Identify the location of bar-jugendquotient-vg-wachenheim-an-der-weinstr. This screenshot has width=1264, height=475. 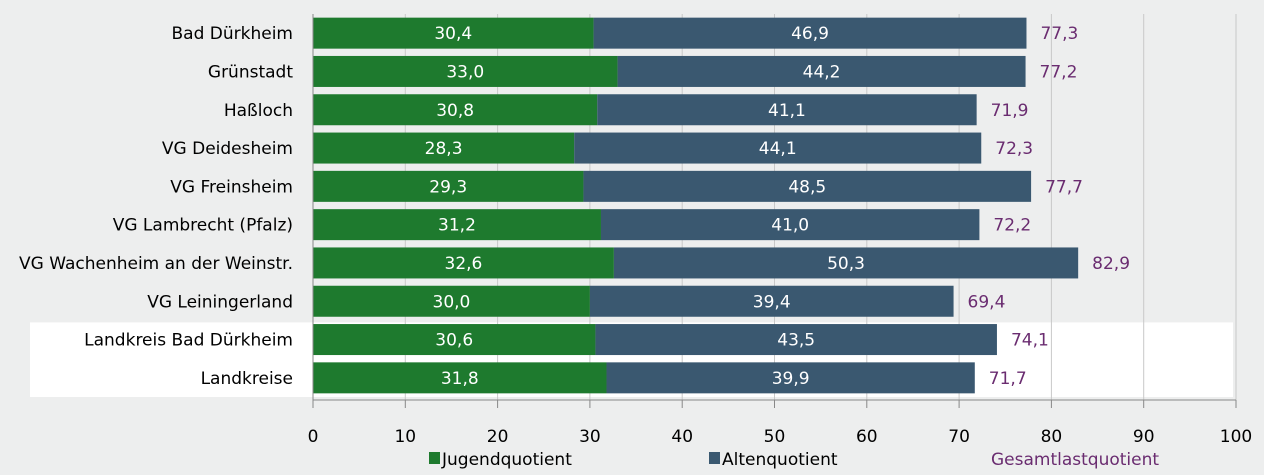
(463, 263).